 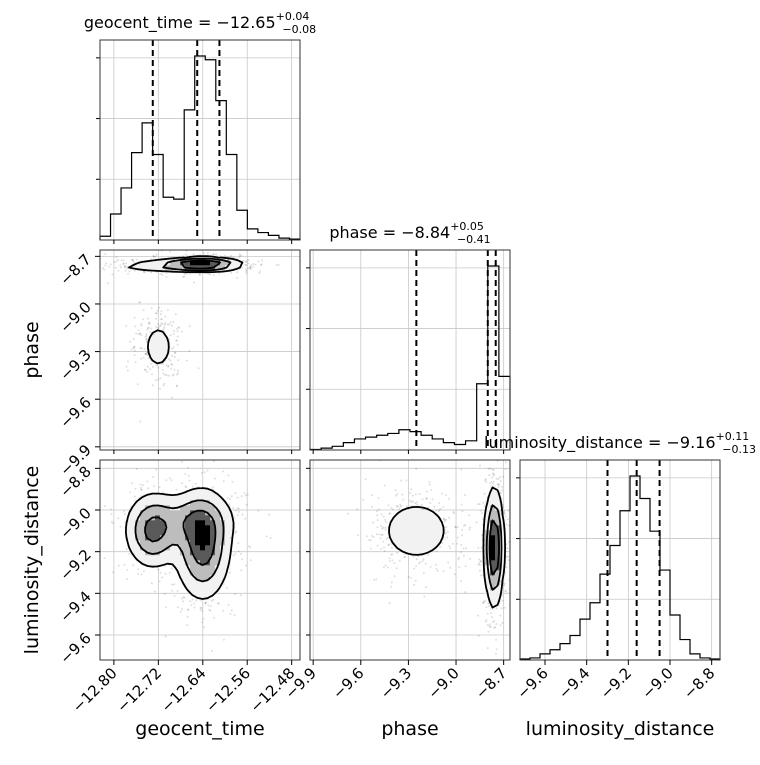 What do you see at coordinates (657, 683) in the screenshot?
I see `xtick-label-luminosity_distance-3: −9.0` at bounding box center [657, 683].